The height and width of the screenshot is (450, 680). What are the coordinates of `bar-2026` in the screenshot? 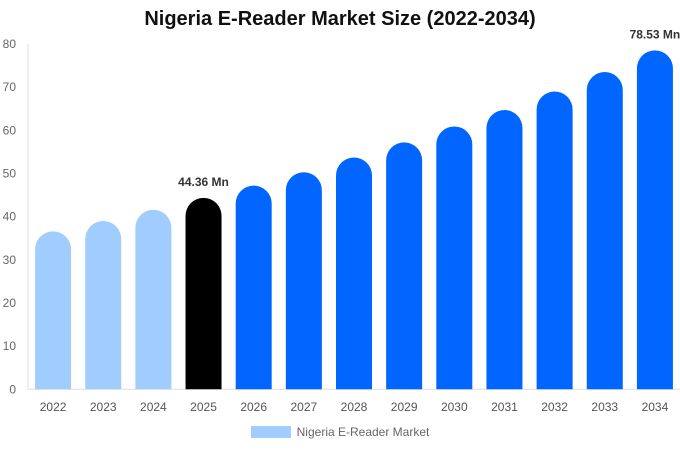 It's located at (253, 287).